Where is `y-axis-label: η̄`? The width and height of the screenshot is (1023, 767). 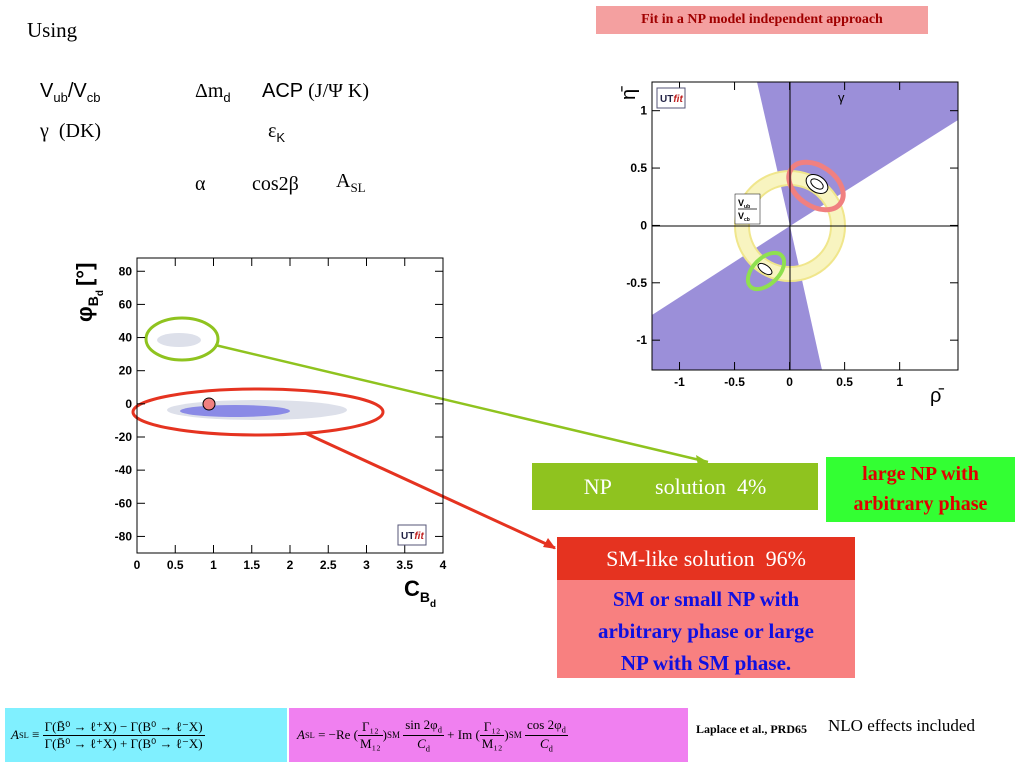
y-axis-label: η̄ is located at coordinates (629, 93).